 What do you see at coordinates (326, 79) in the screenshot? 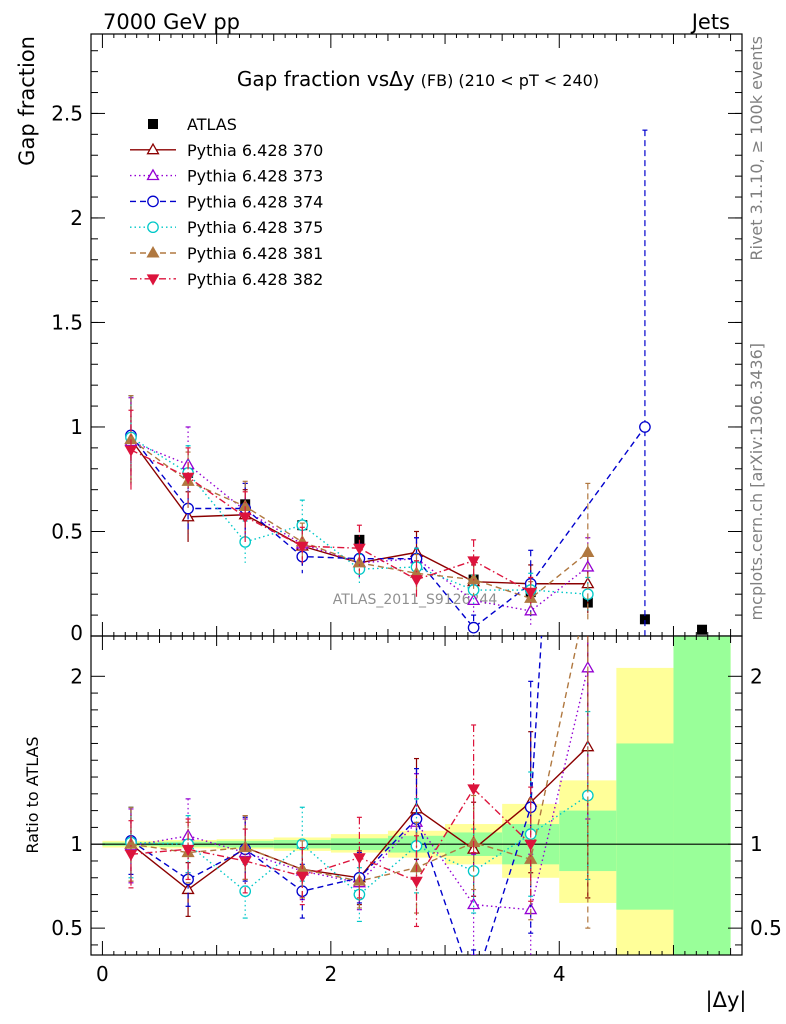
I see `chart-title-main: Gap fraction vsΔy` at bounding box center [326, 79].